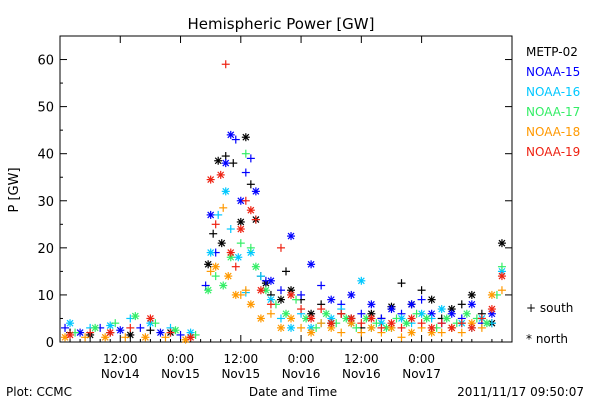 The height and width of the screenshot is (400, 600). What do you see at coordinates (45, 108) in the screenshot?
I see `y-tick-label: 50` at bounding box center [45, 108].